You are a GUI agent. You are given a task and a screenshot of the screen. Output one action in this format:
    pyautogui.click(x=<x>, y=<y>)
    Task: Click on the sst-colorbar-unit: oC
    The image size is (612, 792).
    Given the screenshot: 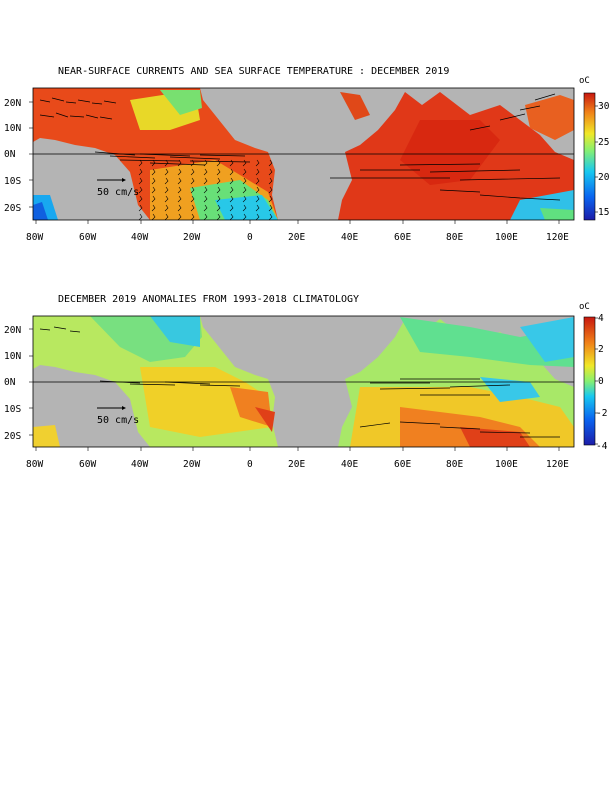 What is the action you would take?
    pyautogui.click(x=584, y=81)
    